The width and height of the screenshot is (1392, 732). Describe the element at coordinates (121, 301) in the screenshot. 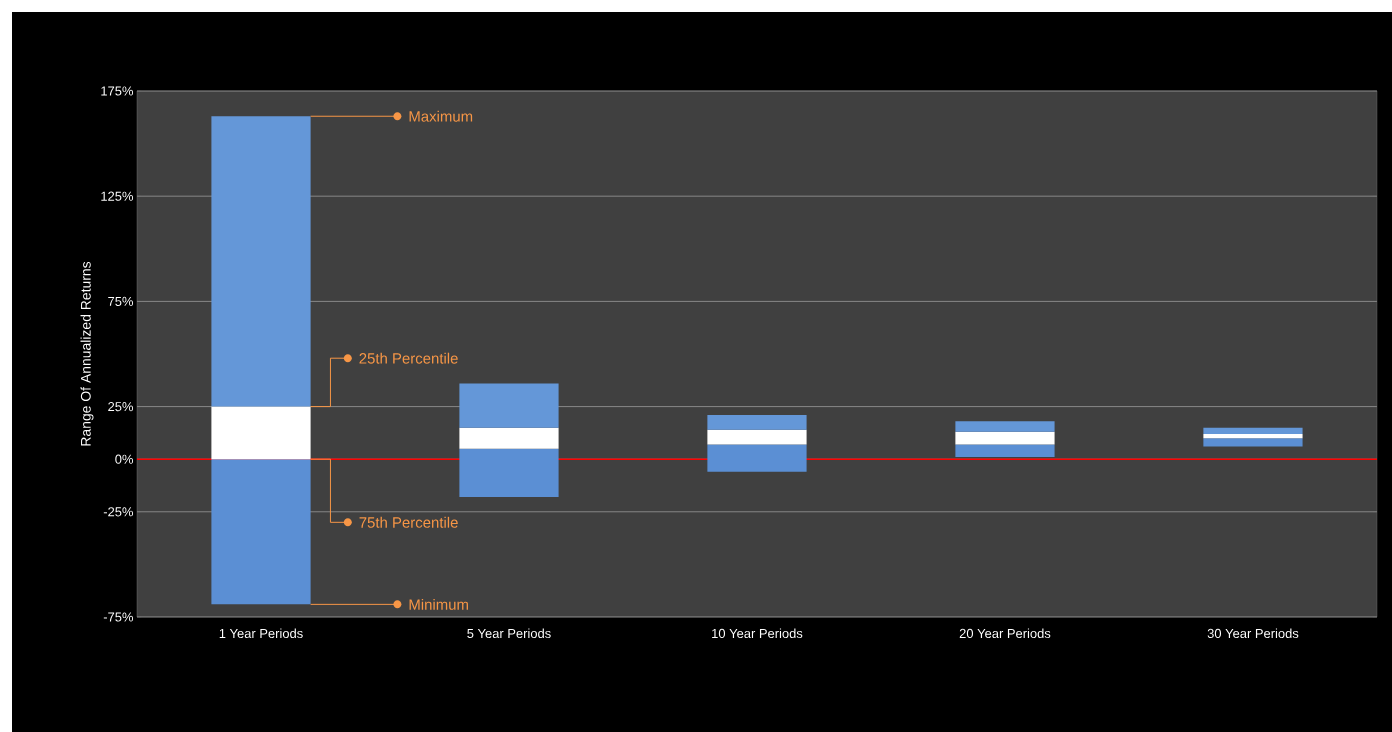

I see `y-tick-label: 75%` at that location.